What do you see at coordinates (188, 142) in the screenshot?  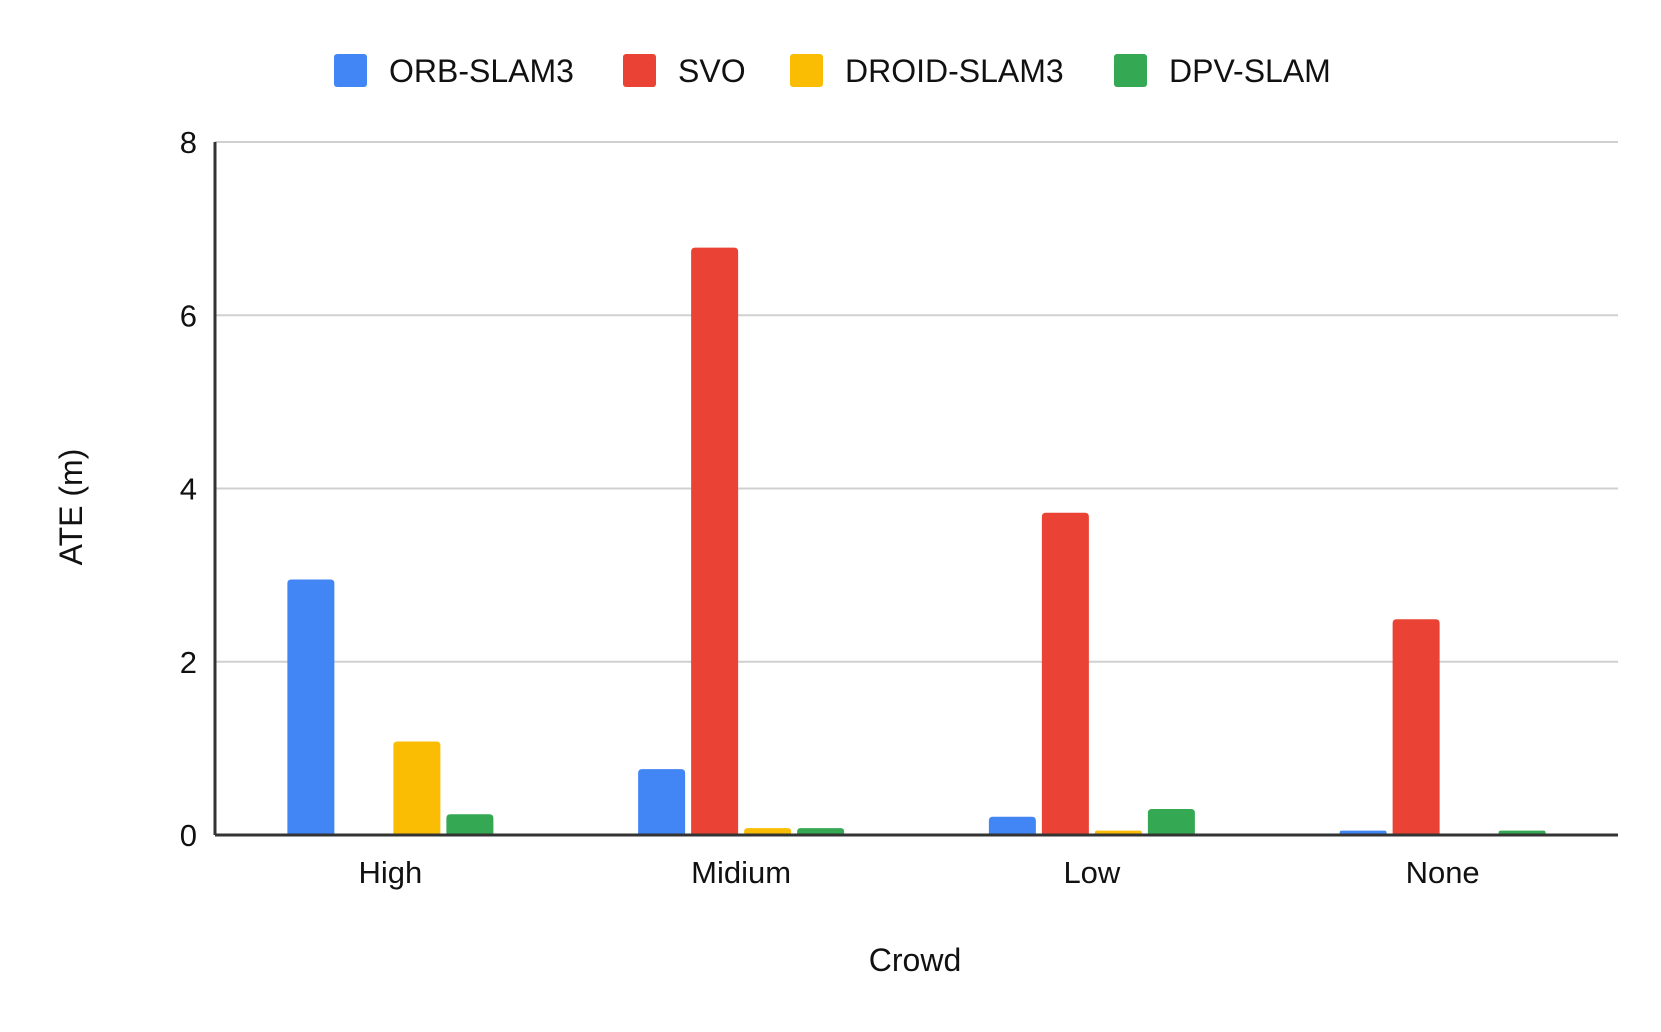 I see `y-tick-label: 8` at bounding box center [188, 142].